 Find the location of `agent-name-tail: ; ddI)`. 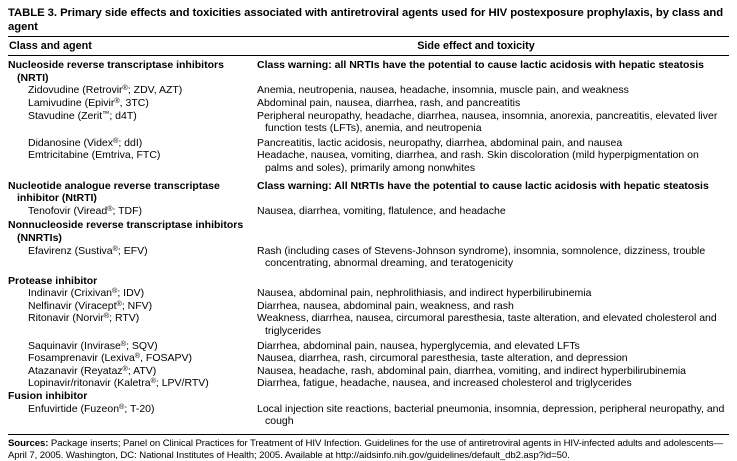

agent-name-tail: ; ddI) is located at coordinates (130, 142).